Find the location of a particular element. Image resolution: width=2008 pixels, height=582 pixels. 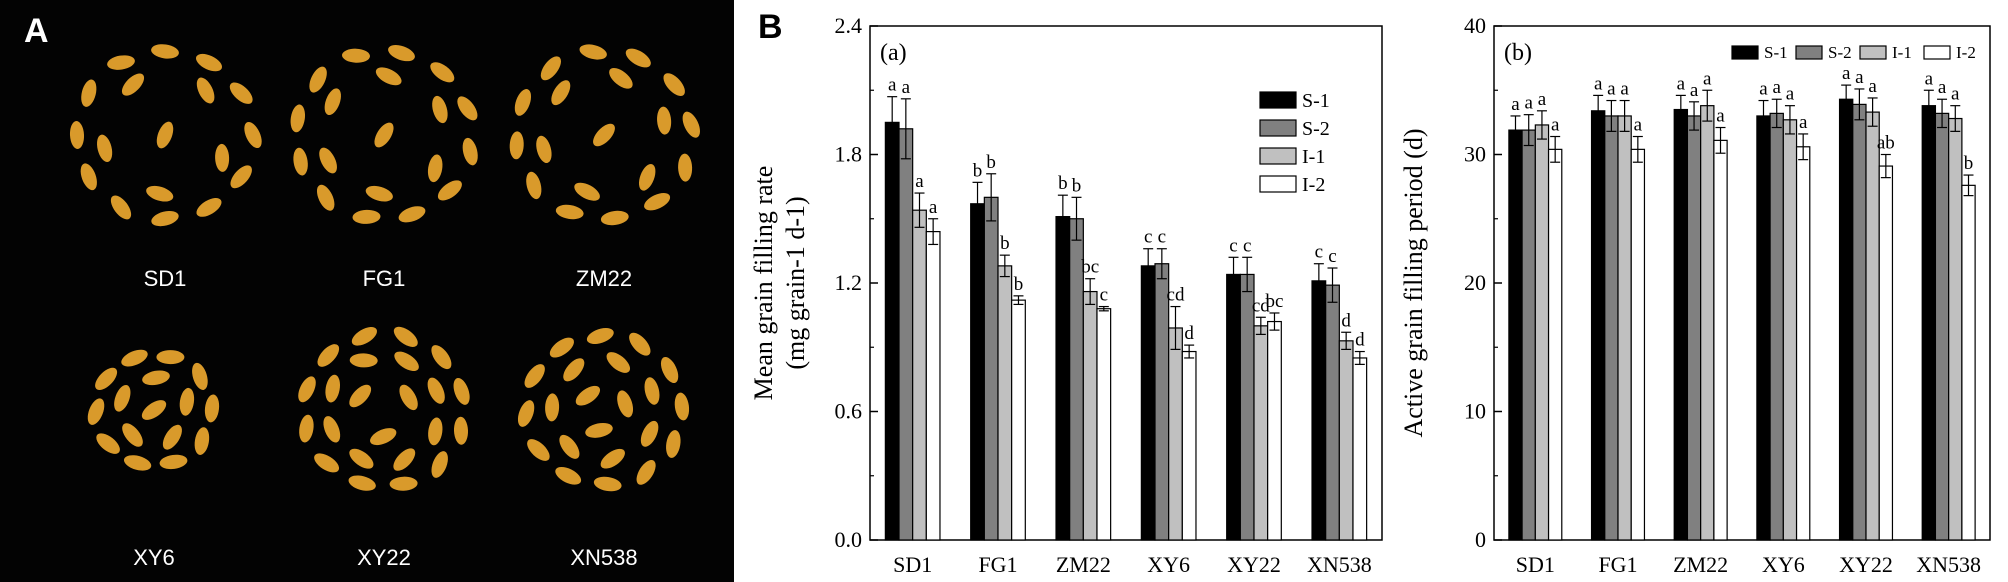

chart-b-panel-label: (b) is located at coordinates (1518, 53).